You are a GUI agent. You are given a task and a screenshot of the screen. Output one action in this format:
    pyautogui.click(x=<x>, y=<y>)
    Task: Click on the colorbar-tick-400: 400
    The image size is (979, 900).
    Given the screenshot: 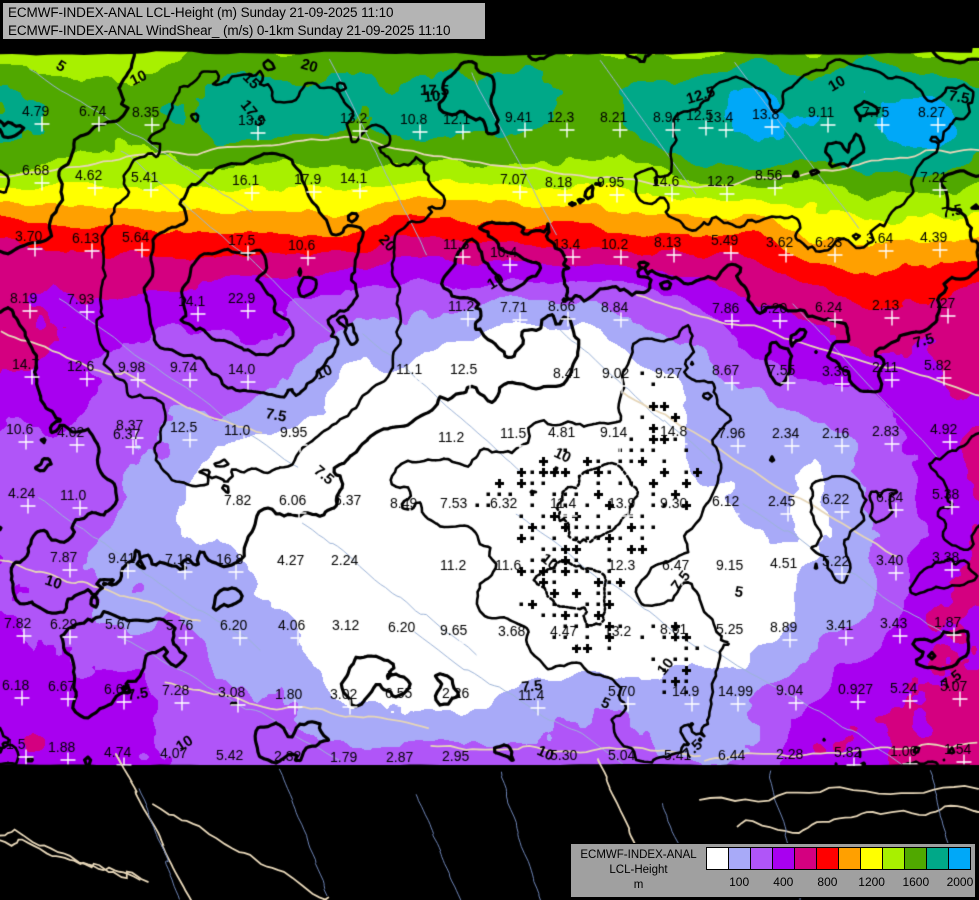 What is the action you would take?
    pyautogui.click(x=783, y=882)
    